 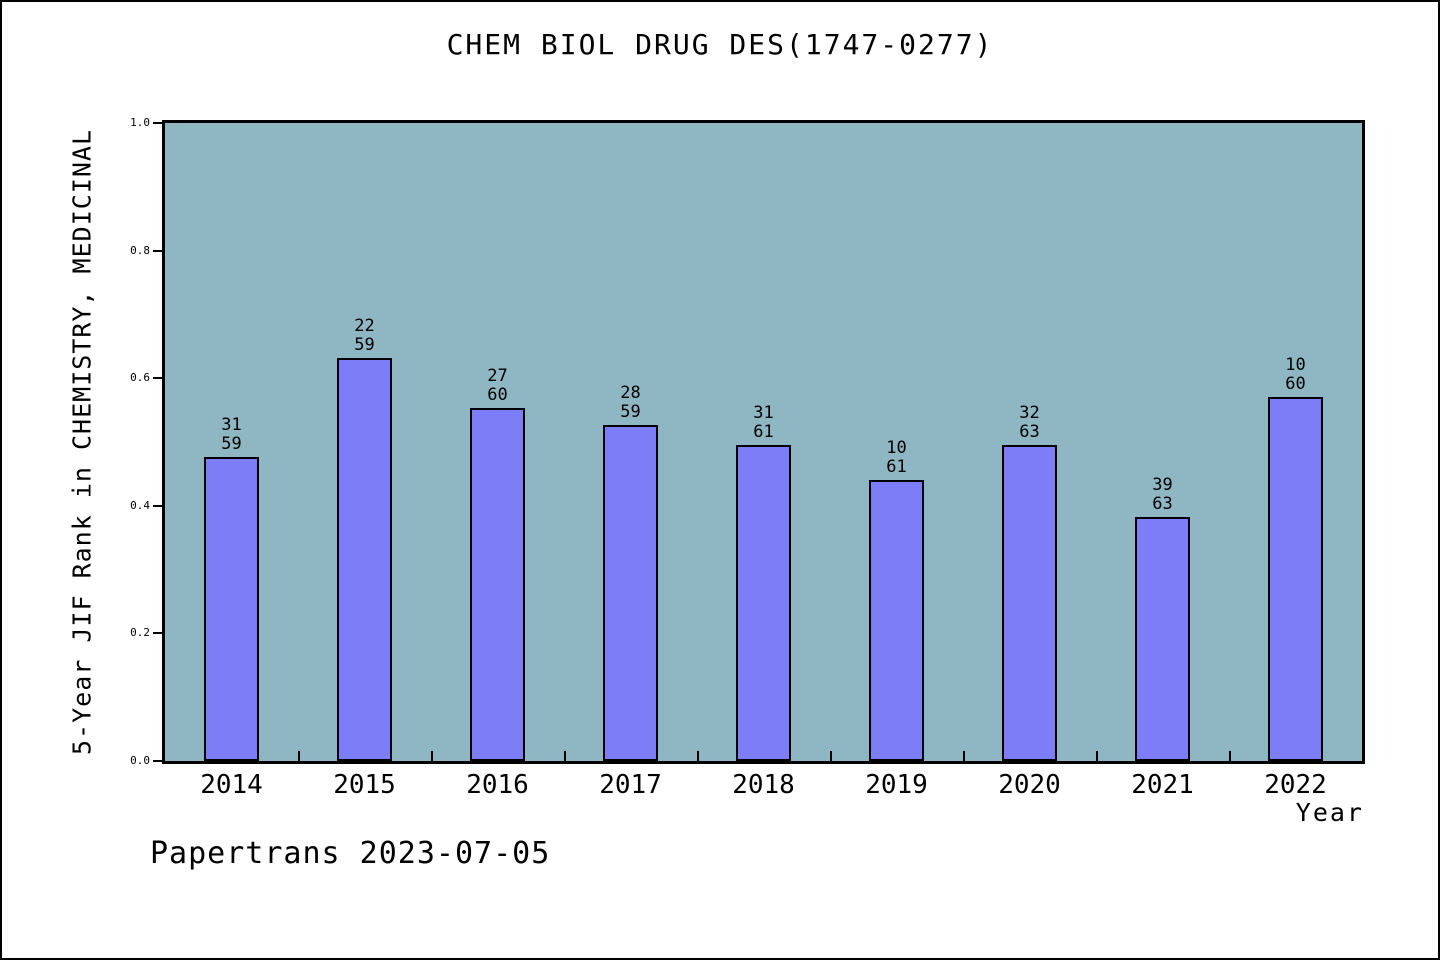 What do you see at coordinates (497, 376) in the screenshot?
I see `bar-rank: 27` at bounding box center [497, 376].